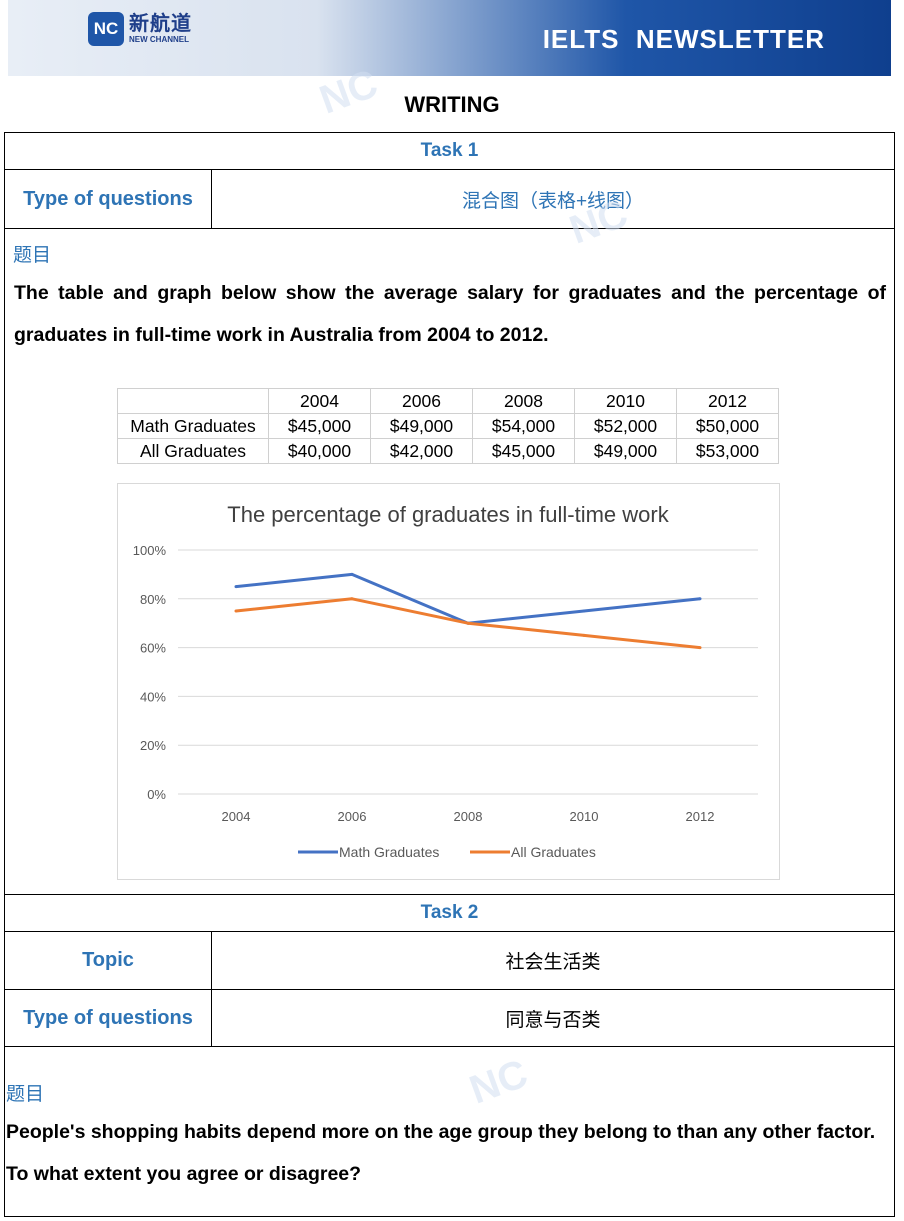 This screenshot has height=1221, width=904. What do you see at coordinates (108, 1018) in the screenshot?
I see `task2-type-label: Type of questions` at bounding box center [108, 1018].